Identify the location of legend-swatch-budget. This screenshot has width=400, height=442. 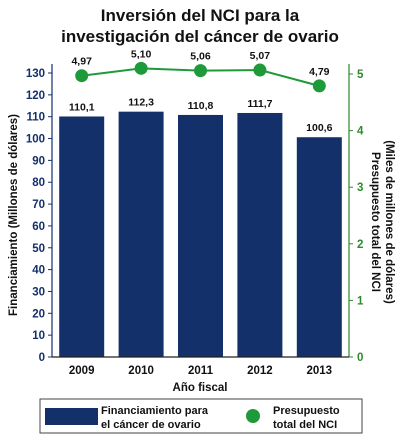
(253, 416).